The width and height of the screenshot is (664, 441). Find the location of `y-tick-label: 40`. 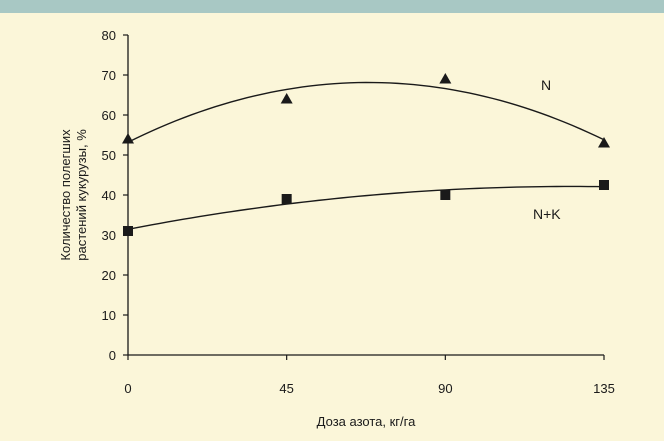

y-tick-label: 40 is located at coordinates (109, 195).